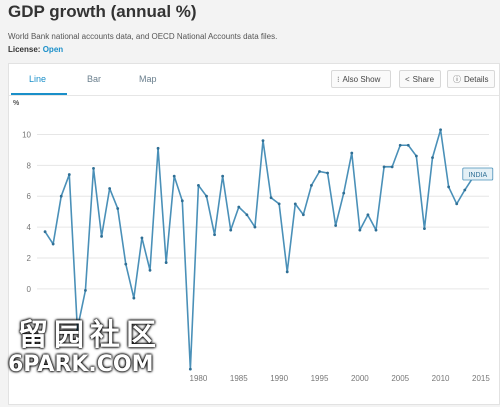 The image size is (500, 407). I want to click on page-title: GDP growth (annual %), so click(102, 11).